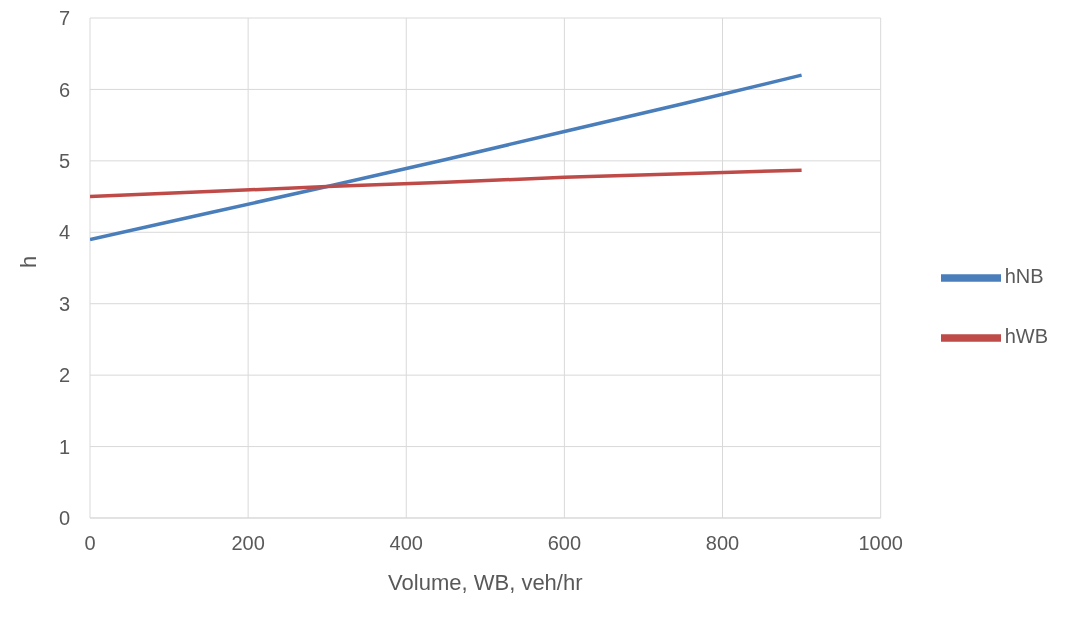  I want to click on y-tick-label: 3, so click(64, 303).